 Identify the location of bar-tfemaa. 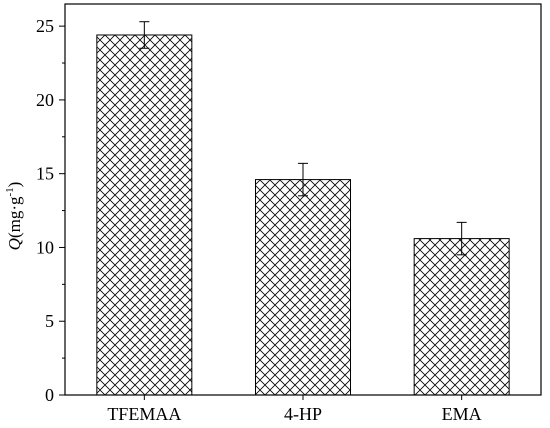
(144, 215).